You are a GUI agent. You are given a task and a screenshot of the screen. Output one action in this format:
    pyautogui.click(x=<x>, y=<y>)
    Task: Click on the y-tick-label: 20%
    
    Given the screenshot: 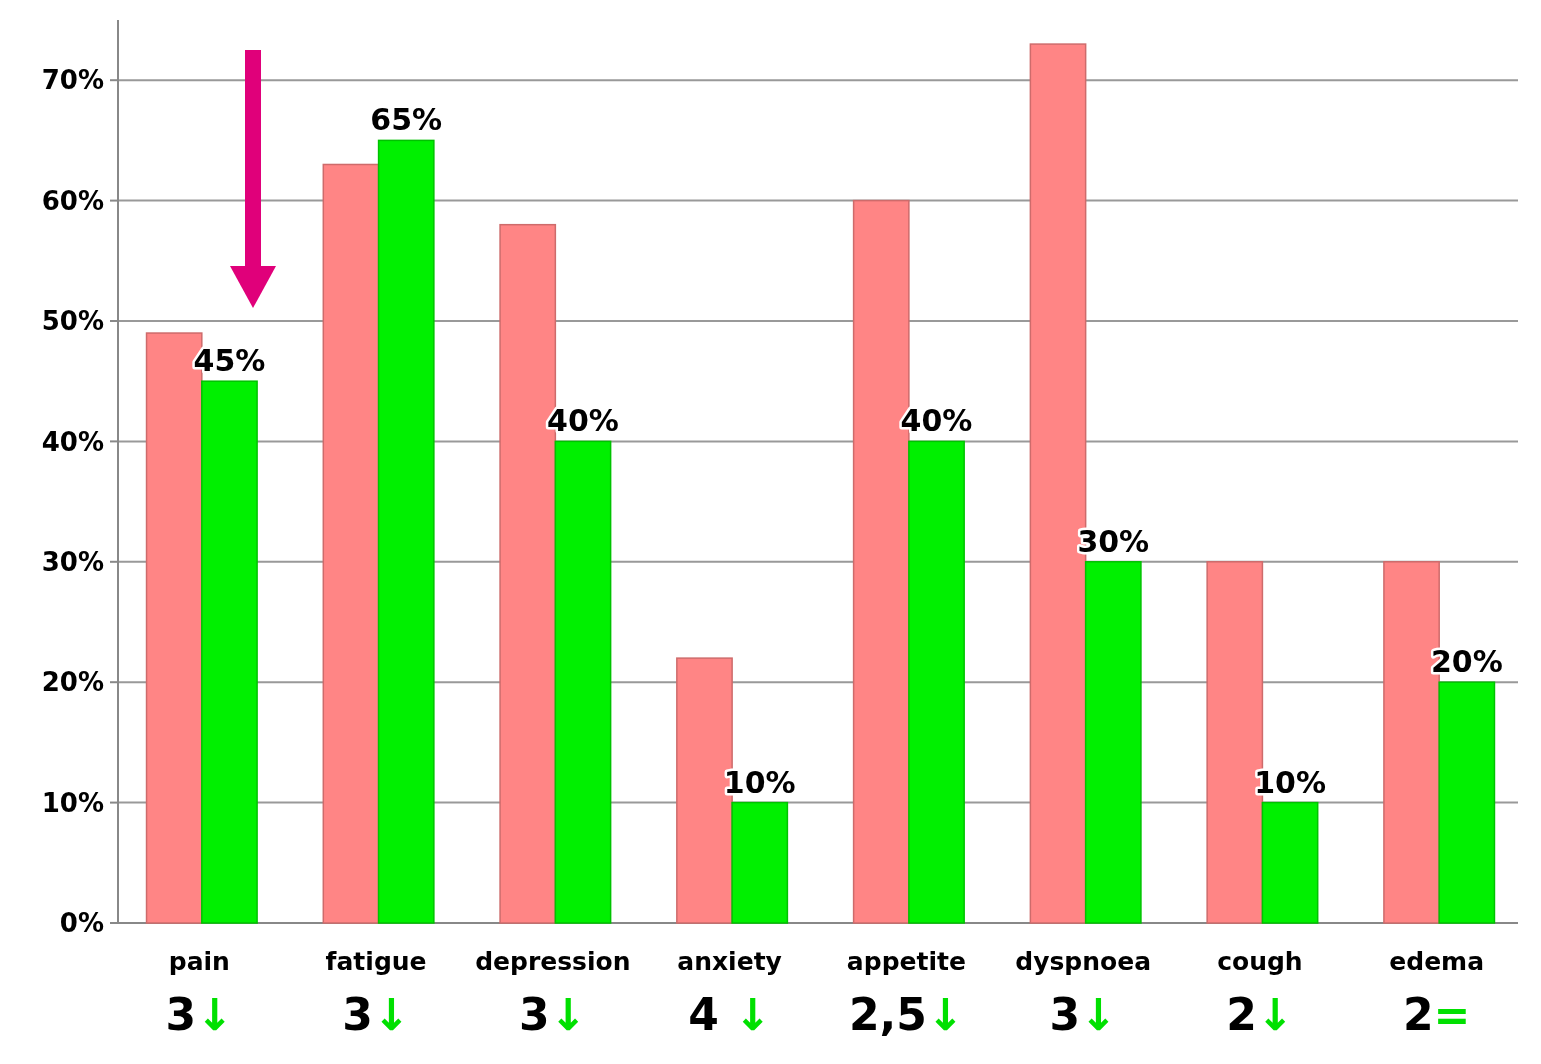 What is the action you would take?
    pyautogui.click(x=72, y=682)
    